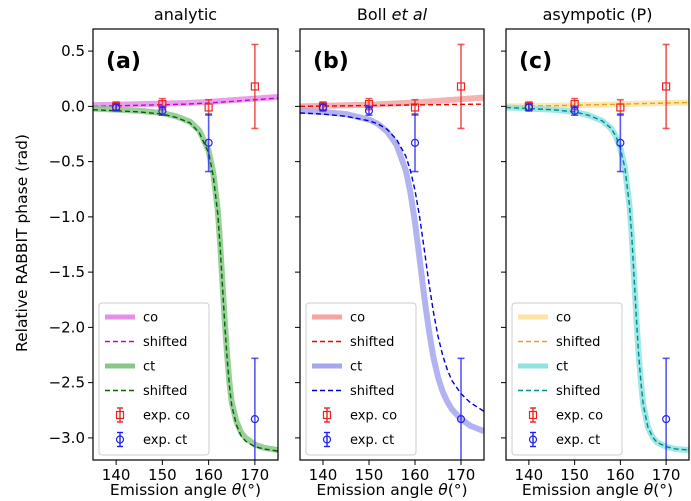 The height and width of the screenshot is (501, 691). I want to click on panel-letter: (c), so click(535, 61).